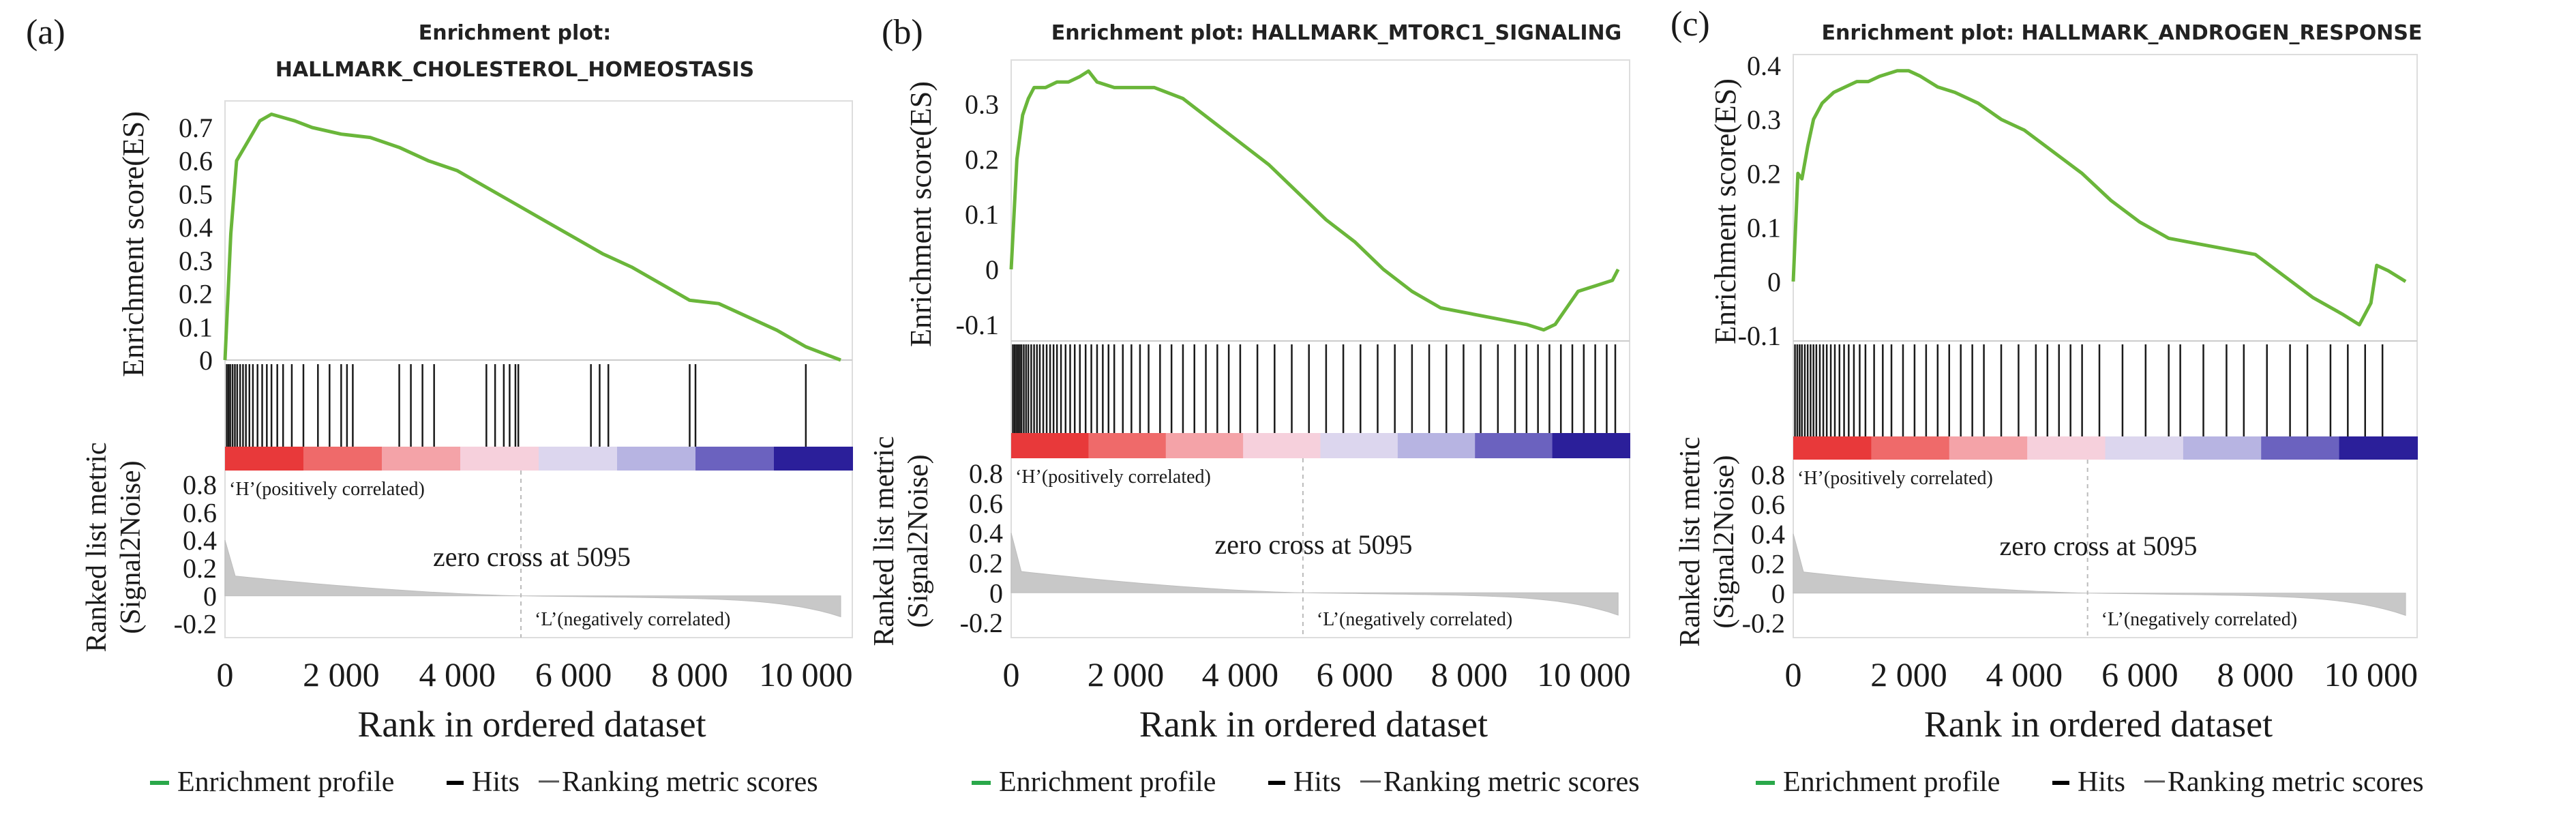 The width and height of the screenshot is (2576, 819). I want to click on panel-label: (a), so click(45, 32).